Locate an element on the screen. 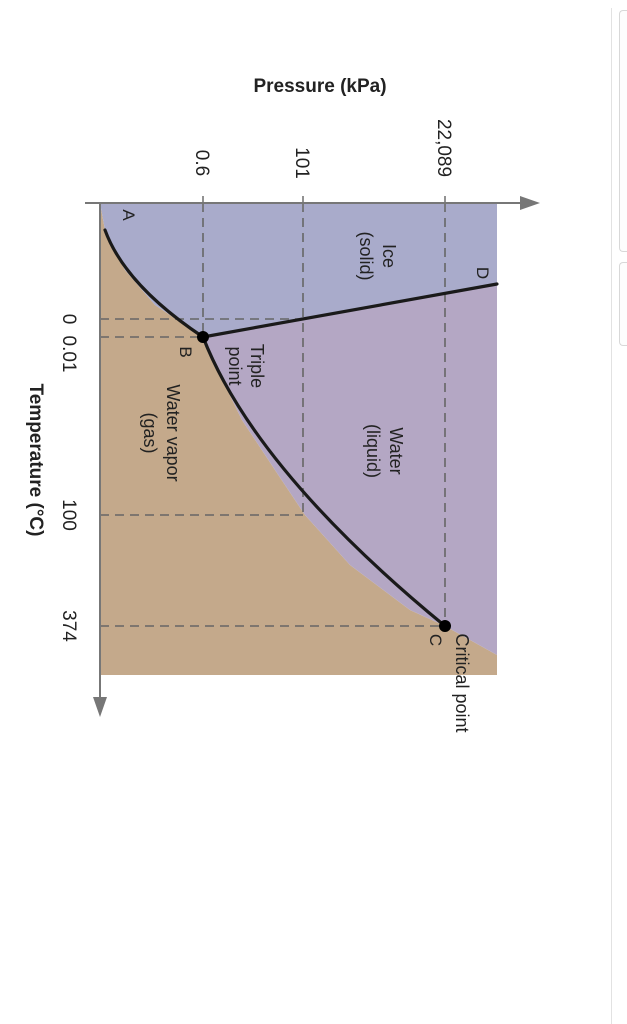 Image resolution: width=627 pixels, height=1024 pixels. critical-point-label: Critical point is located at coordinates (462, 682).